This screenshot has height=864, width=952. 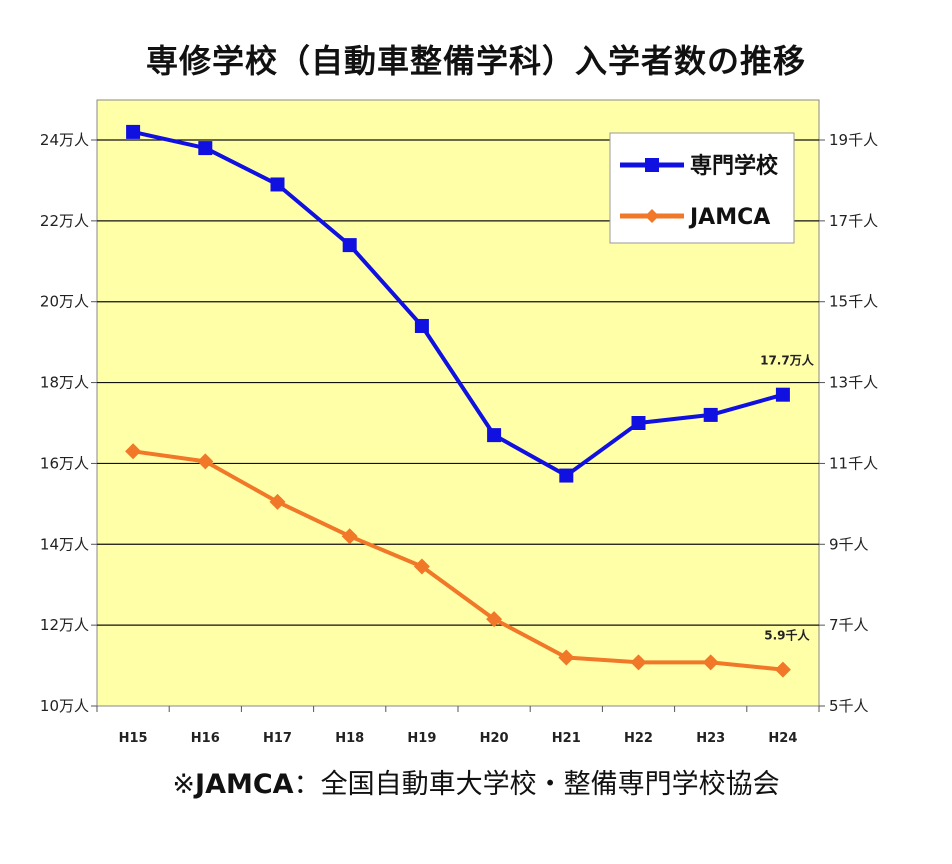 What do you see at coordinates (64, 463) in the screenshot?
I see `left-tick-label: 16万人` at bounding box center [64, 463].